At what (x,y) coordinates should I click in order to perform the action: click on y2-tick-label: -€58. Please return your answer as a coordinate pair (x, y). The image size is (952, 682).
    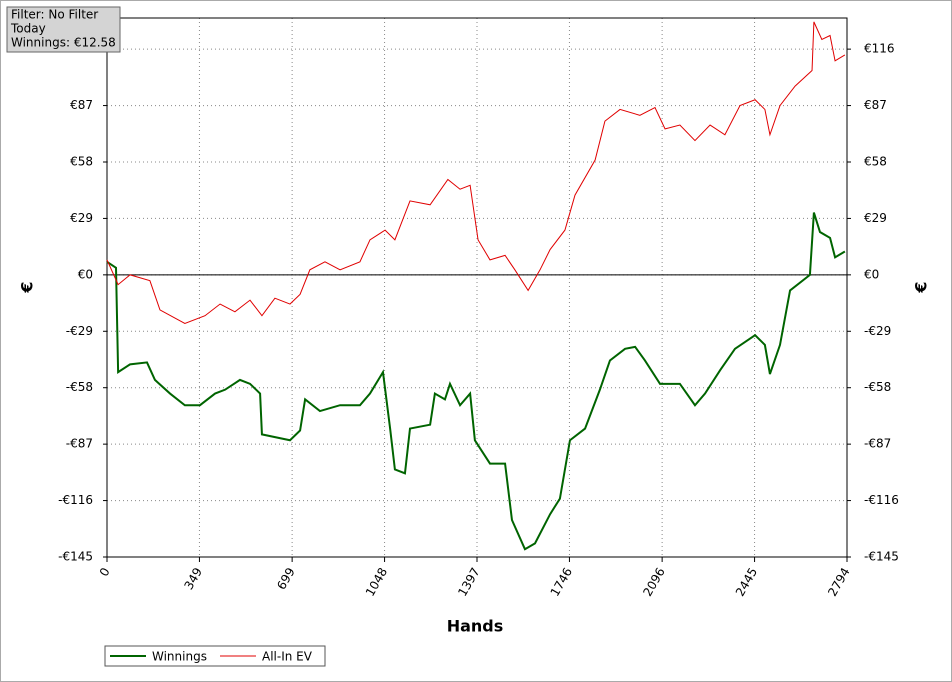
    Looking at the image, I should click on (877, 387).